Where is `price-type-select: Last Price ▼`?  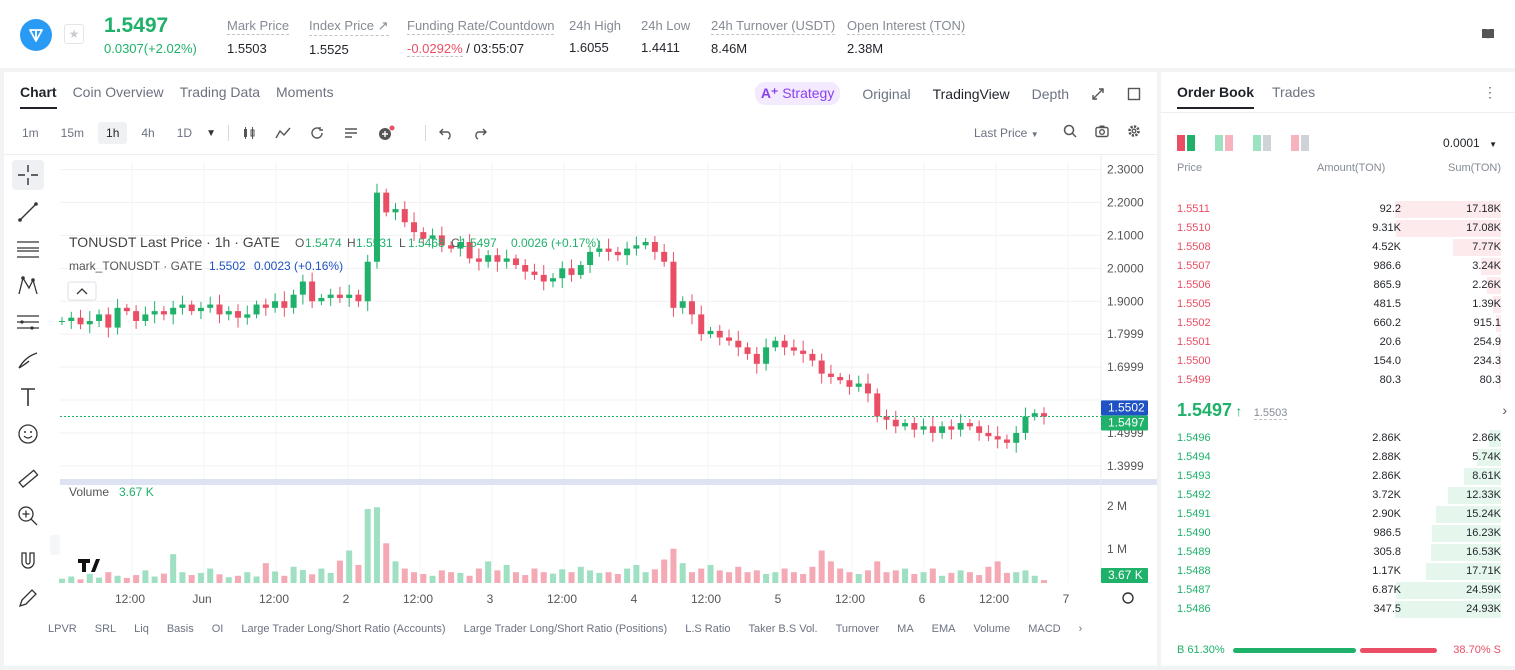 price-type-select: Last Price ▼ is located at coordinates (1006, 133).